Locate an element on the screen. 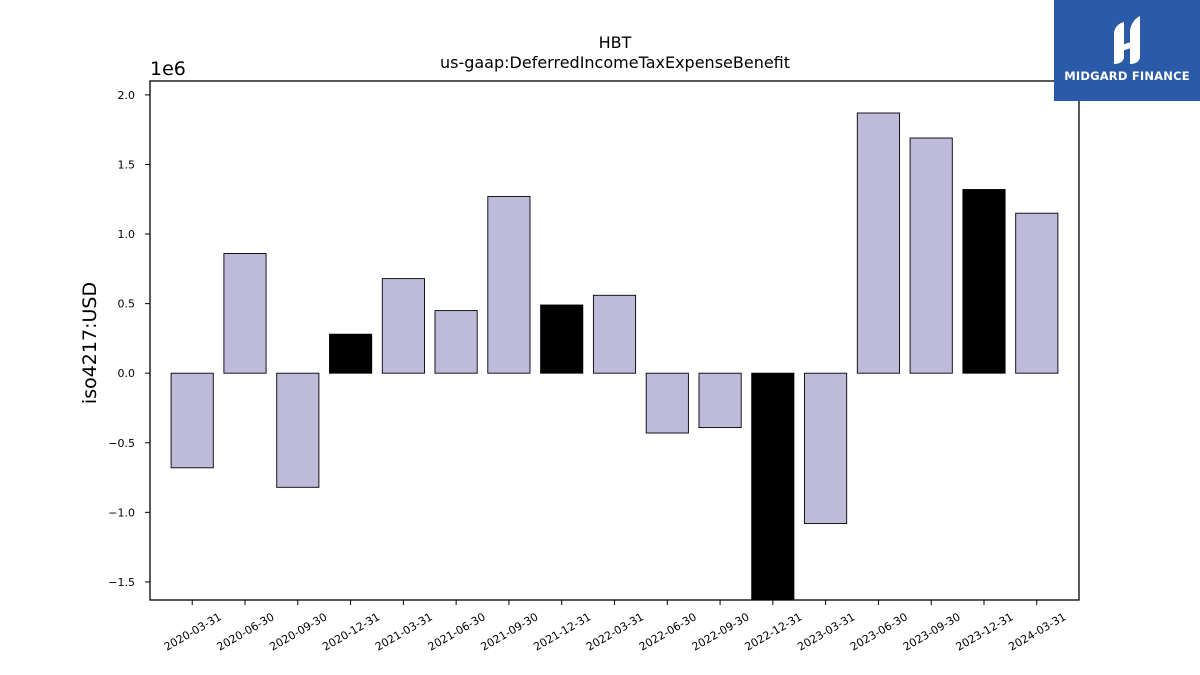 The width and height of the screenshot is (1200, 675). x-tick-label: 2023-12-31 is located at coordinates (985, 631).